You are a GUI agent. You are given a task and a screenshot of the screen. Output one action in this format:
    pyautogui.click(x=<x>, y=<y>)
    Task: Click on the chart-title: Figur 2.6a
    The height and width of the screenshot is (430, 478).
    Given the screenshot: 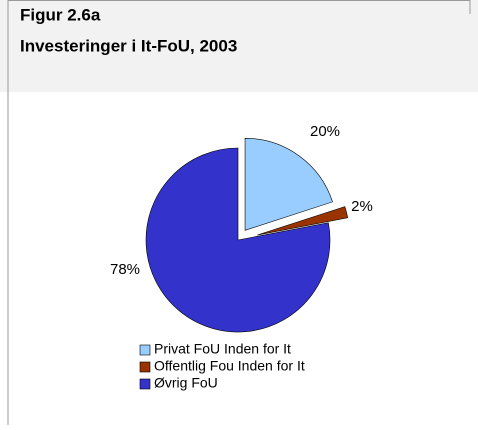 What is the action you would take?
    pyautogui.click(x=60, y=14)
    